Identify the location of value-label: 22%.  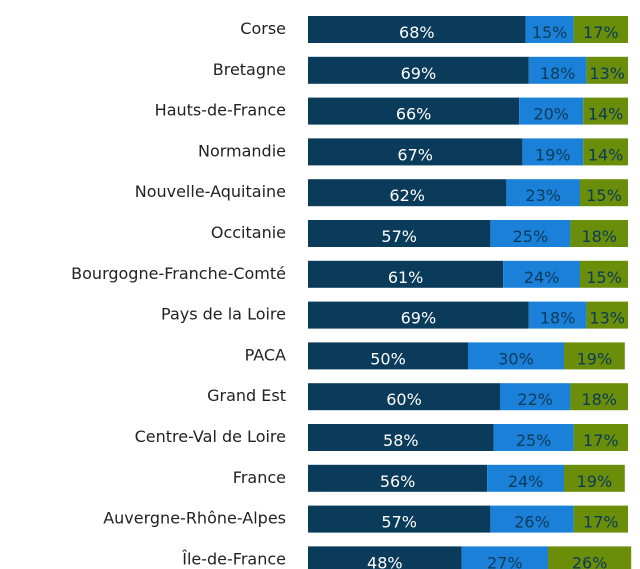
(535, 399).